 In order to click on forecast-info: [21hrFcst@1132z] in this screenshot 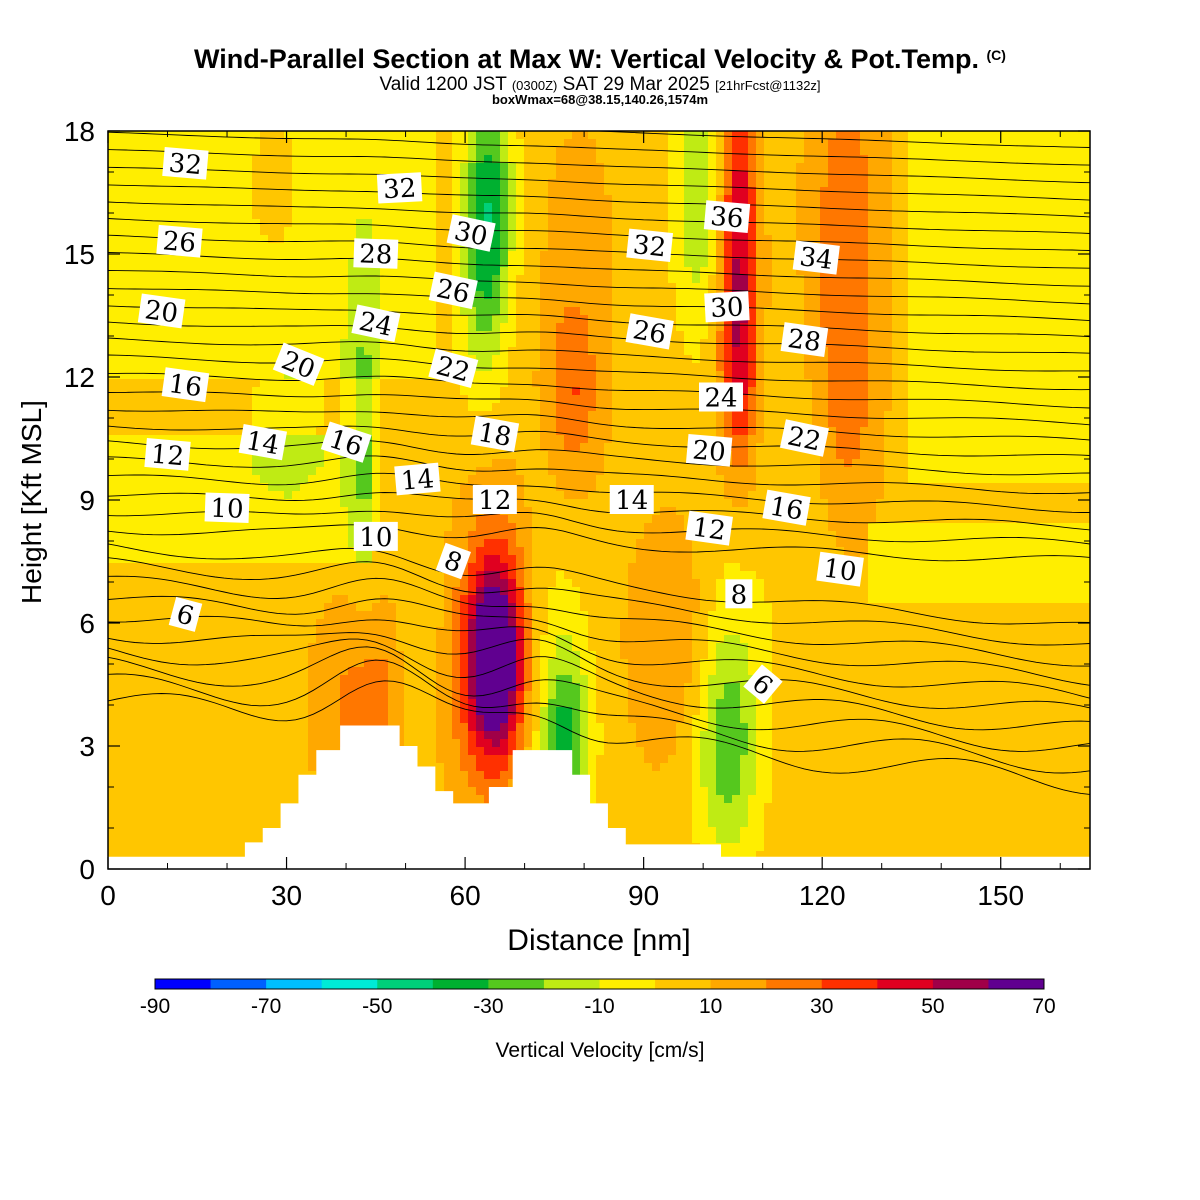, I will do `click(768, 85)`.